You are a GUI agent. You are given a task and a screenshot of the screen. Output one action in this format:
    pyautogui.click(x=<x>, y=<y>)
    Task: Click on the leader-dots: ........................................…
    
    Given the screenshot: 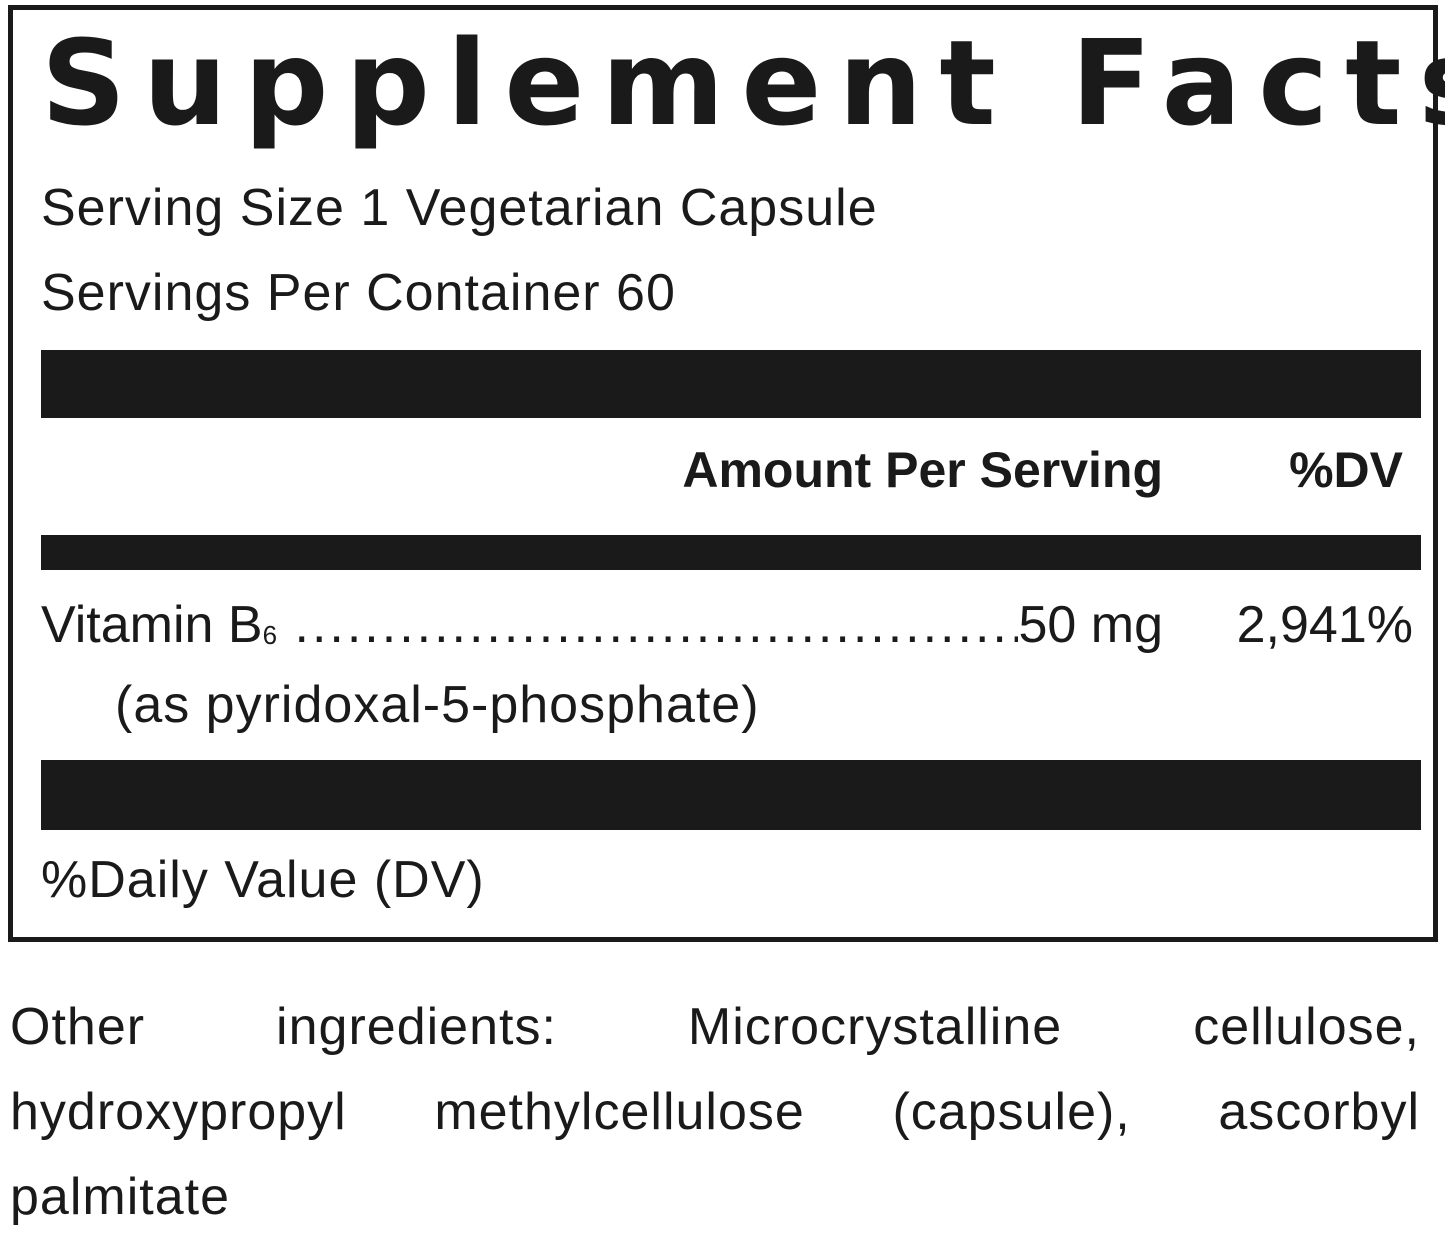 What is the action you would take?
    pyautogui.click(x=656, y=625)
    